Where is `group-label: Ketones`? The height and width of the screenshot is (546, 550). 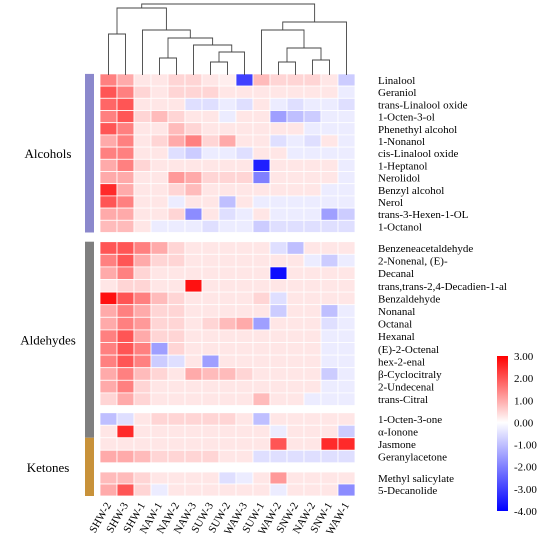
group-label: Ketones is located at coordinates (48, 467).